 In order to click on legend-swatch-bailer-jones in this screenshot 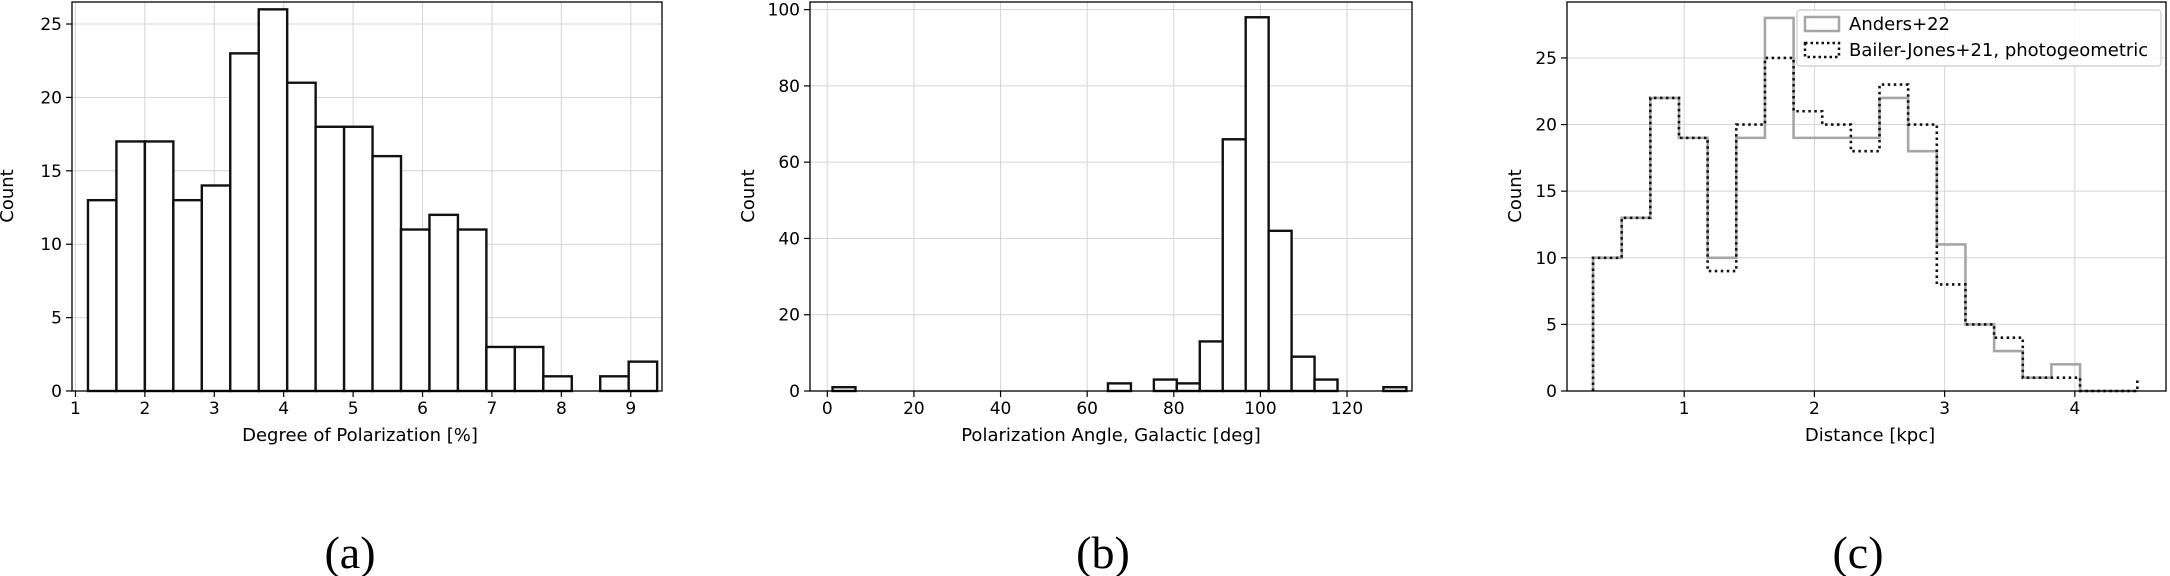, I will do `click(1822, 50)`.